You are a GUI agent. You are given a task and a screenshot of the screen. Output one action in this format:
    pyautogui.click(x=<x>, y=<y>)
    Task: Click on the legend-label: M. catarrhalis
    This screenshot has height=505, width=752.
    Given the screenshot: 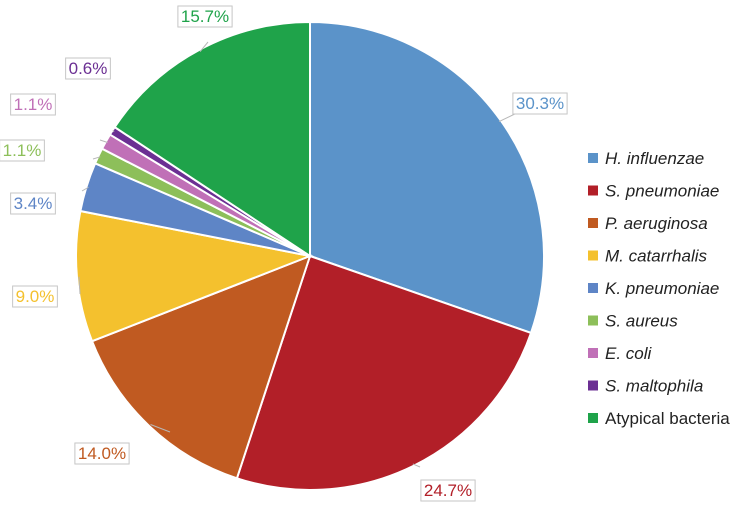 What is the action you would take?
    pyautogui.click(x=656, y=256)
    